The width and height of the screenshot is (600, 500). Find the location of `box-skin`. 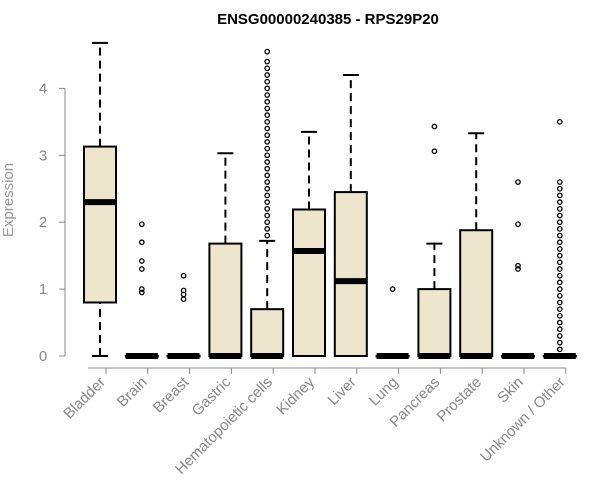

box-skin is located at coordinates (518, 269).